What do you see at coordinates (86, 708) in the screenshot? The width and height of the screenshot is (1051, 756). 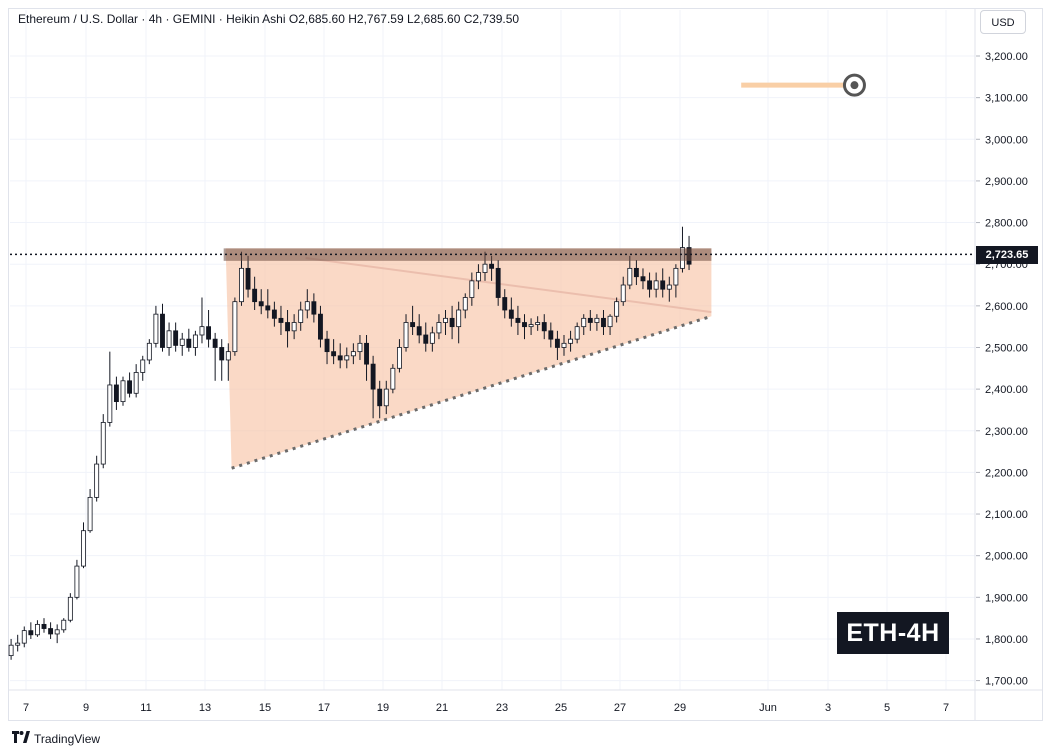 I see `x-tick-label: 9` at bounding box center [86, 708].